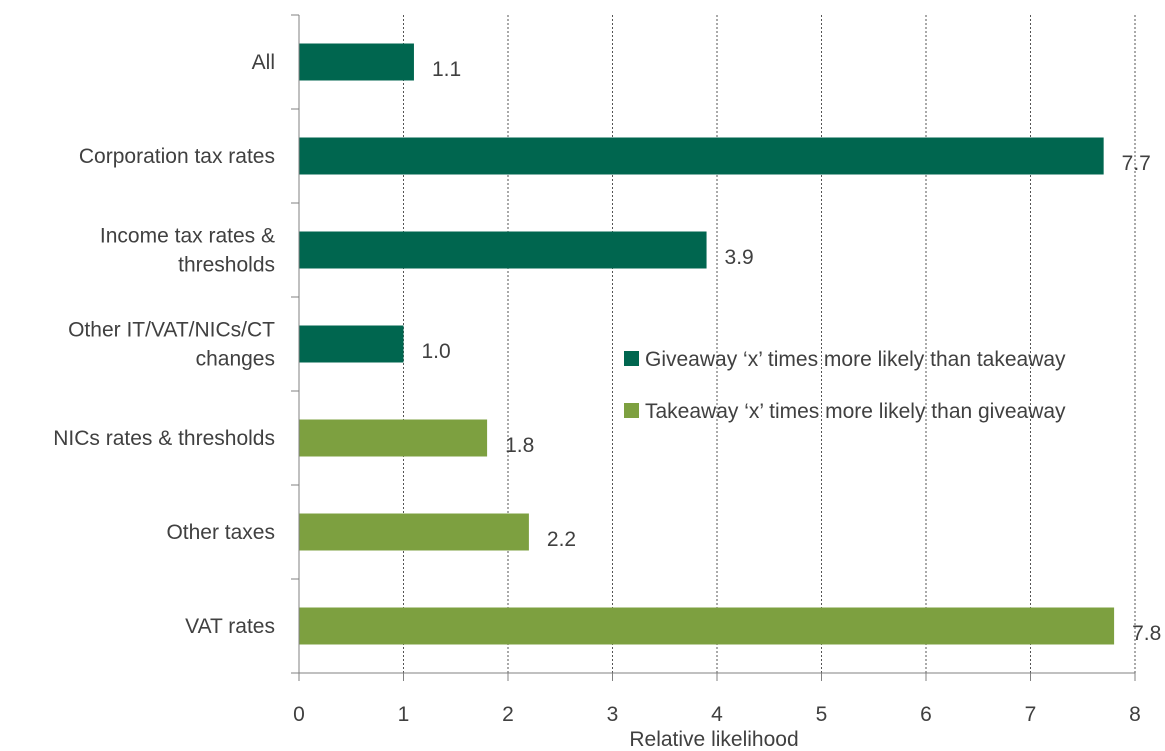 Image resolution: width=1165 pixels, height=751 pixels. Describe the element at coordinates (299, 714) in the screenshot. I see `x-tick-label: 0` at that location.